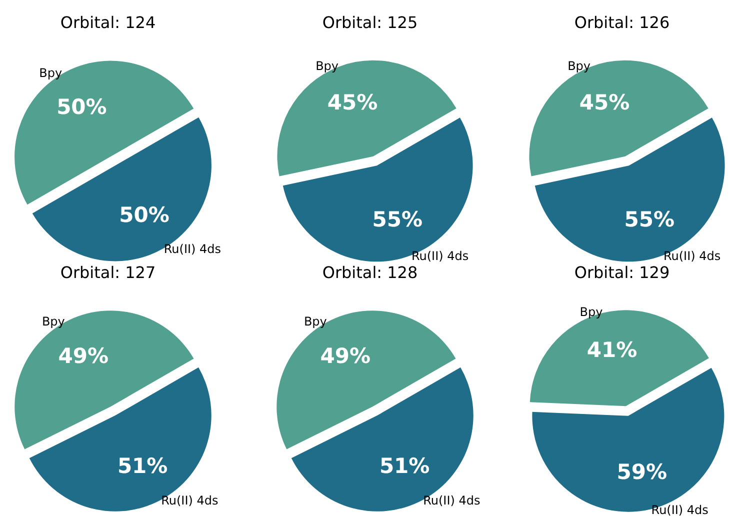  What do you see at coordinates (370, 273) in the screenshot?
I see `chart-title: Orbital: 128` at bounding box center [370, 273].